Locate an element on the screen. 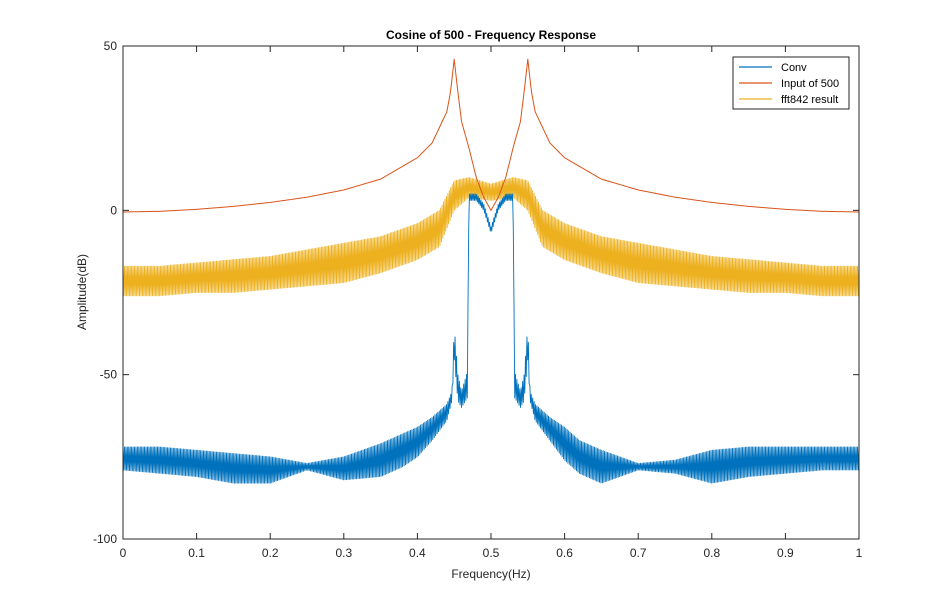 This screenshot has width=950, height=604. y-axis-label: Amplitude(dB) is located at coordinates (82, 292).